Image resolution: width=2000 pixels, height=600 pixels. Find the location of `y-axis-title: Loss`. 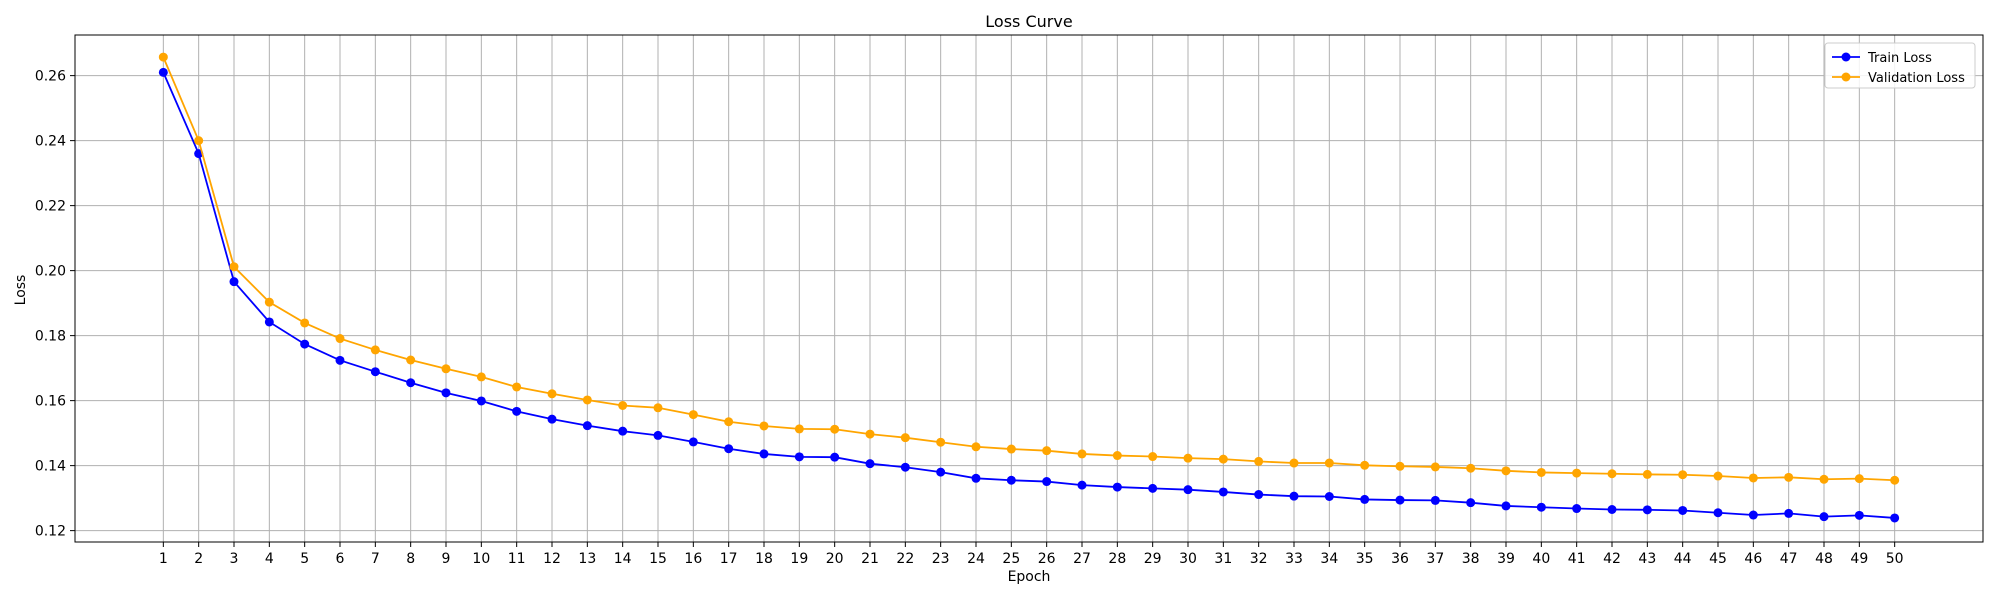

y-axis-title: Loss is located at coordinates (21, 290).